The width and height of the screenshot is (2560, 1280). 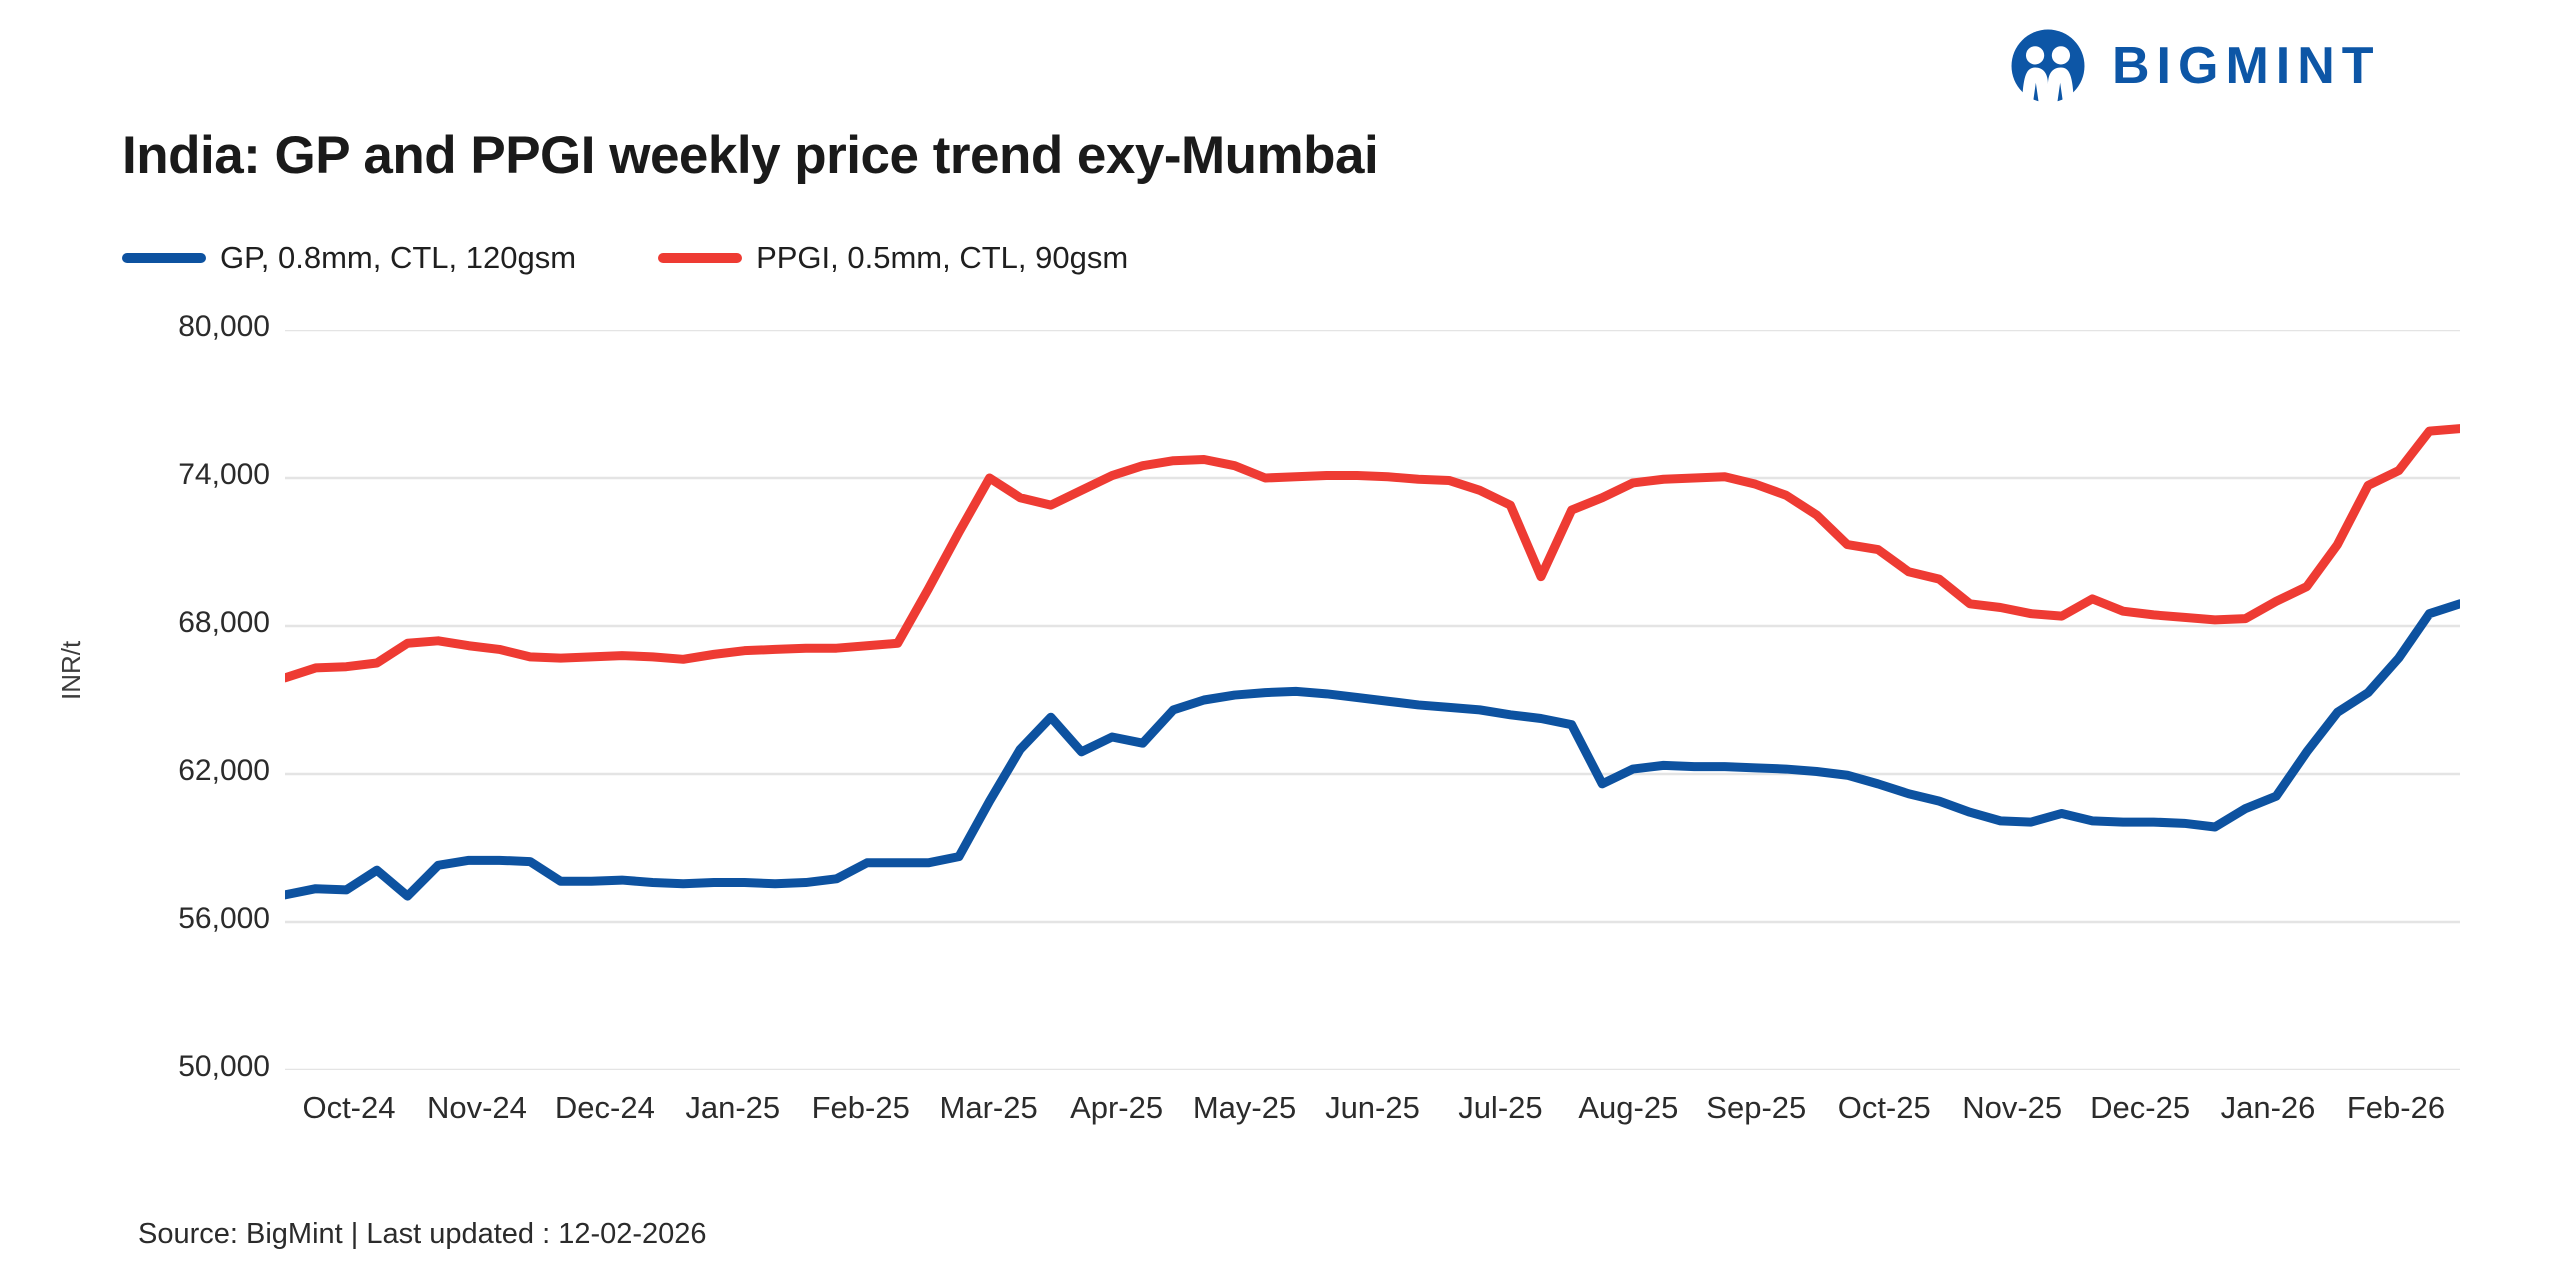 What do you see at coordinates (476, 1107) in the screenshot?
I see `x-tick-label: Nov-24` at bounding box center [476, 1107].